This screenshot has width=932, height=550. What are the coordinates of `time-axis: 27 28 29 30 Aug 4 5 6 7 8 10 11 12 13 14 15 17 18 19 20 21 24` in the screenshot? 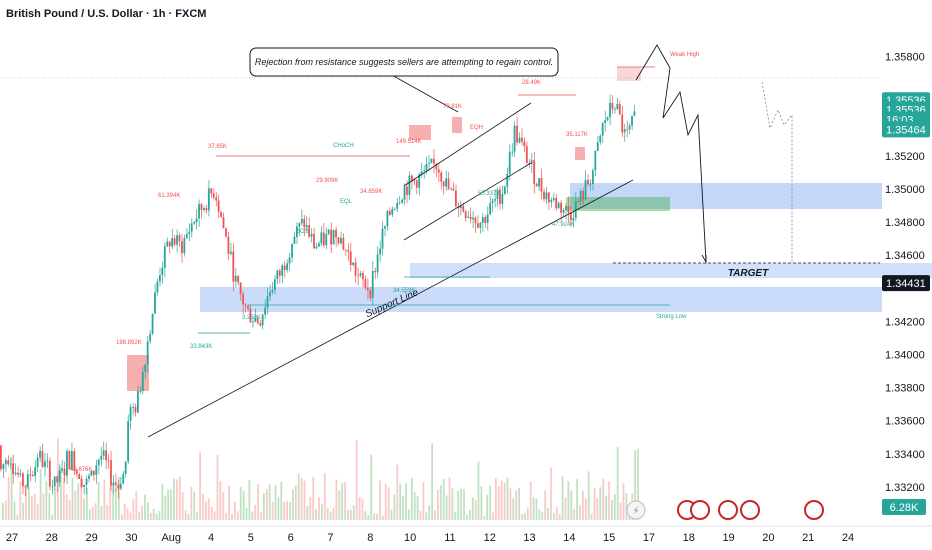 It's located at (466, 534).